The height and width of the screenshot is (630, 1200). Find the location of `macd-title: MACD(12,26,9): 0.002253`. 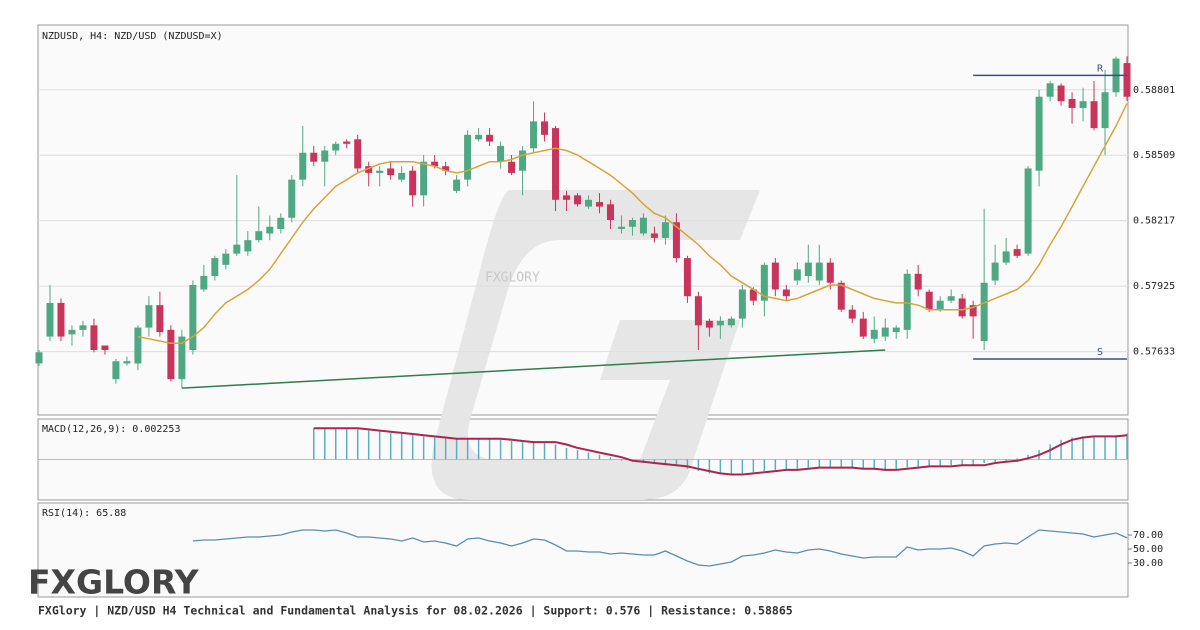

macd-title: MACD(12,26,9): 0.002253 is located at coordinates (111, 429).